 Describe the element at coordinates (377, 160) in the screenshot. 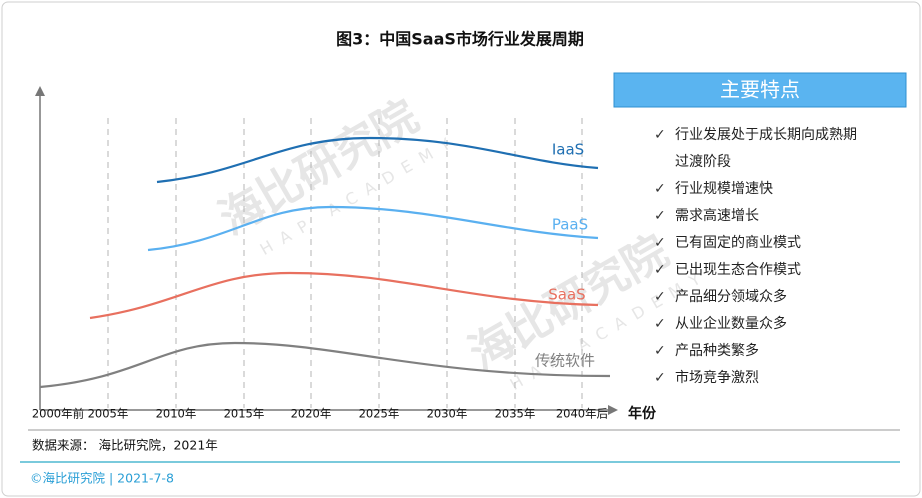

I see `curve-iaas` at that location.